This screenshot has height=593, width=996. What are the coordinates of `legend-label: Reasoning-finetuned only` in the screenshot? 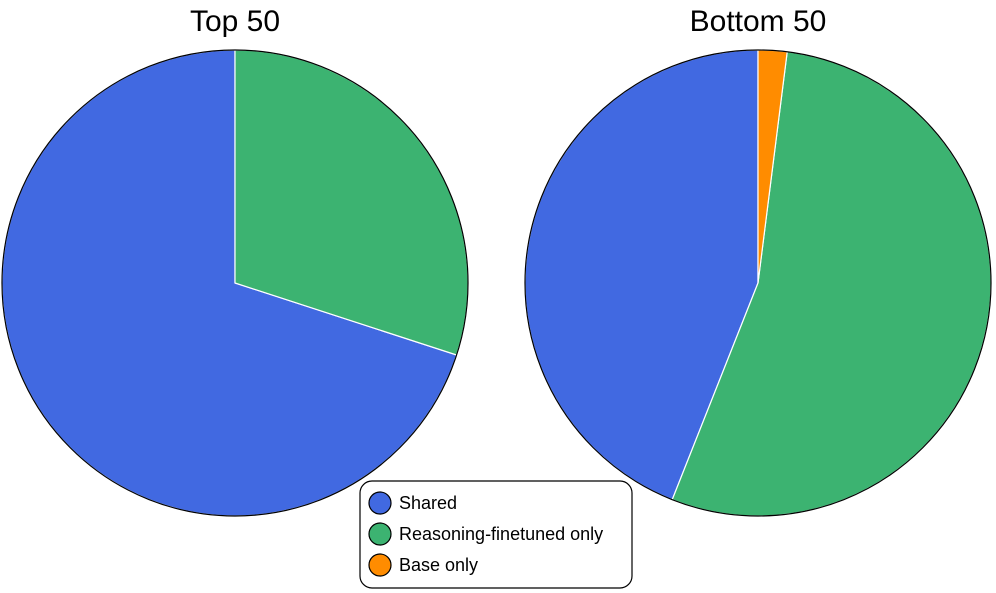 It's located at (501, 534).